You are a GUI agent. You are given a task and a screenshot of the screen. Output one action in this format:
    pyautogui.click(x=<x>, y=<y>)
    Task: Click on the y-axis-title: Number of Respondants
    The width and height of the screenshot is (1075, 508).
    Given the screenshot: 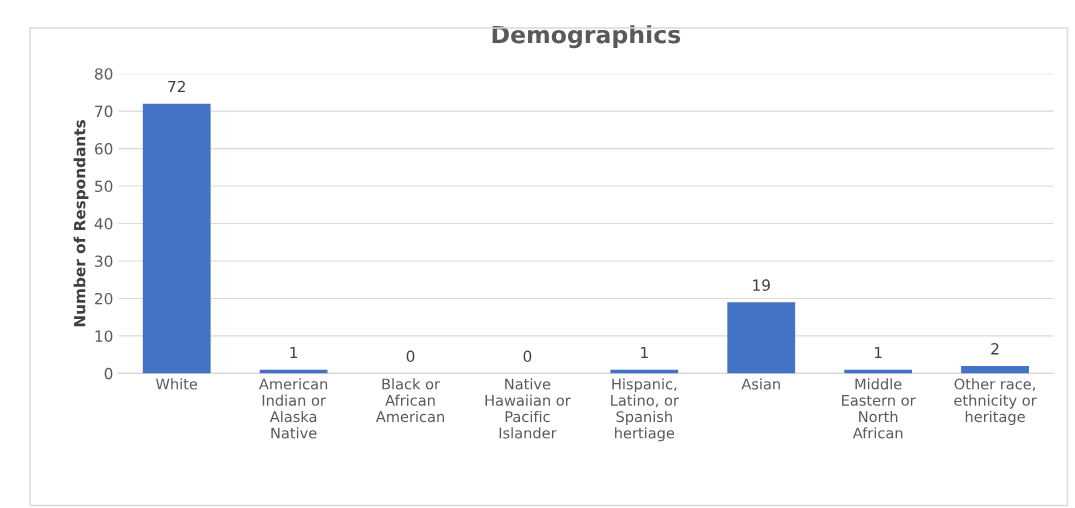 What is the action you would take?
    pyautogui.click(x=81, y=223)
    